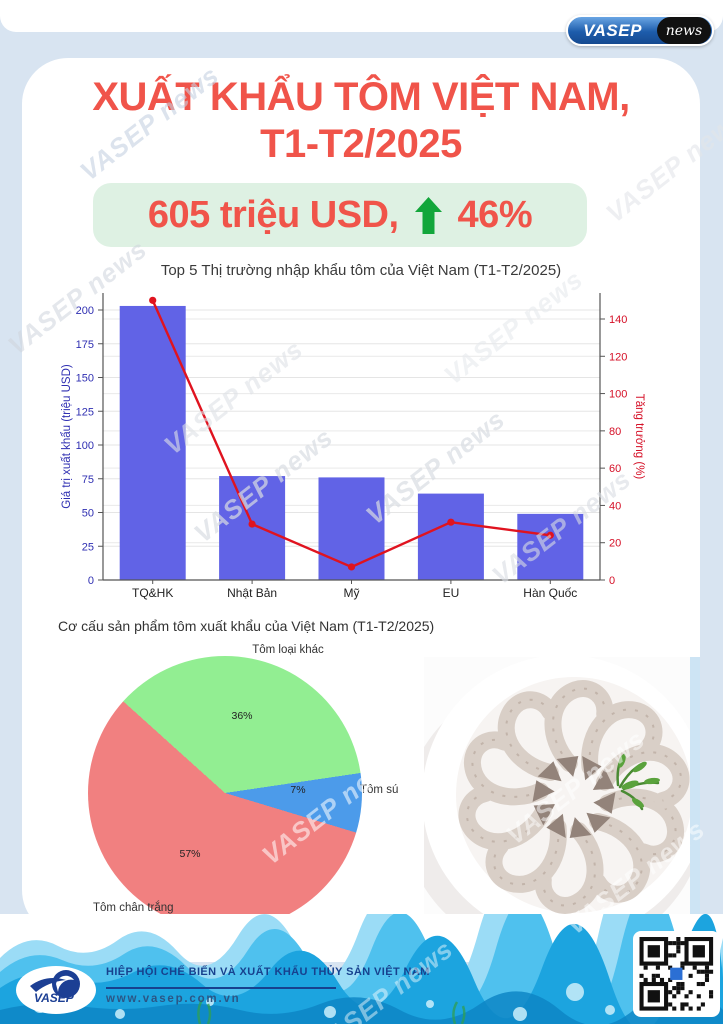 This screenshot has width=723, height=1024. I want to click on title-line-1: XUẤT KHẨU TÔM VIỆT NAM,, so click(361, 97).